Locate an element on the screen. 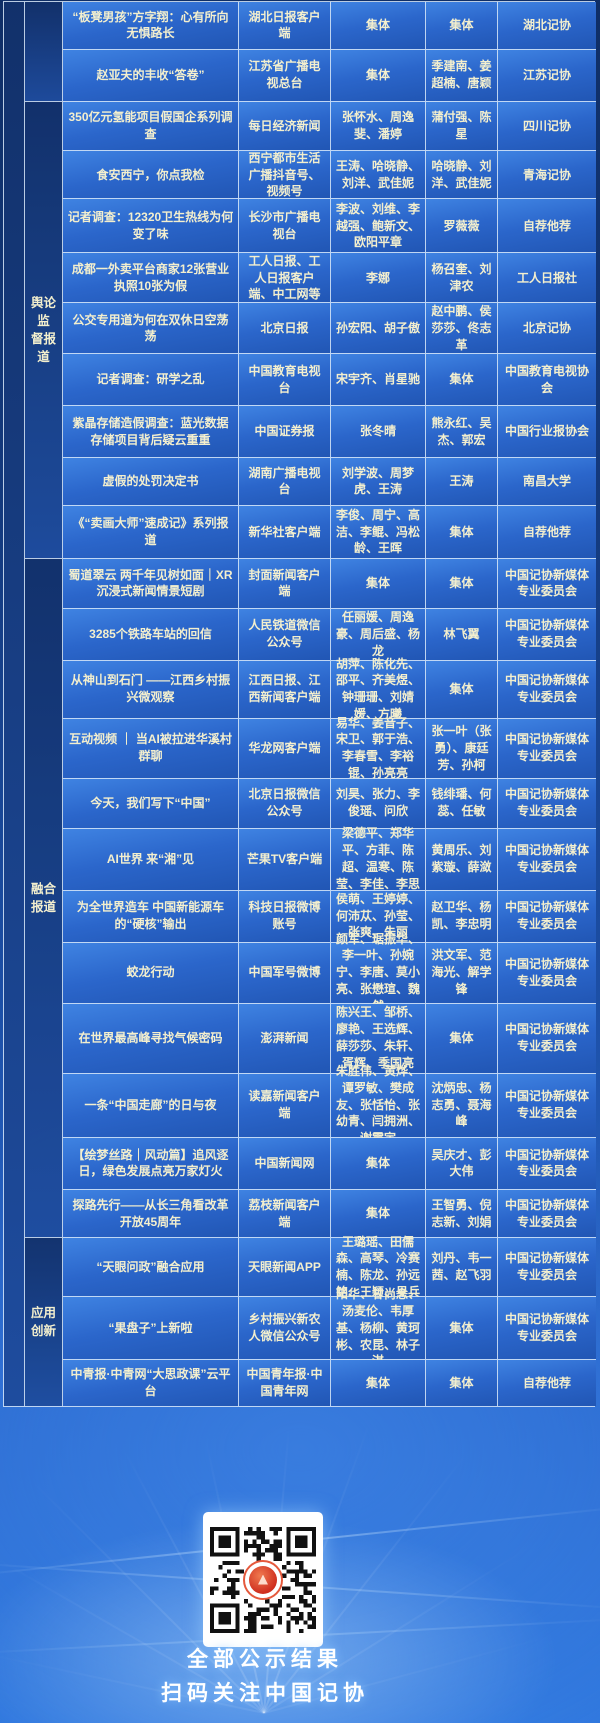 The width and height of the screenshot is (600, 1723). table-row: 中青报·中青网“大思政课”云平台 中国青年报·中国青年网 集体 集体 自荐他荐 is located at coordinates (329, 1383).